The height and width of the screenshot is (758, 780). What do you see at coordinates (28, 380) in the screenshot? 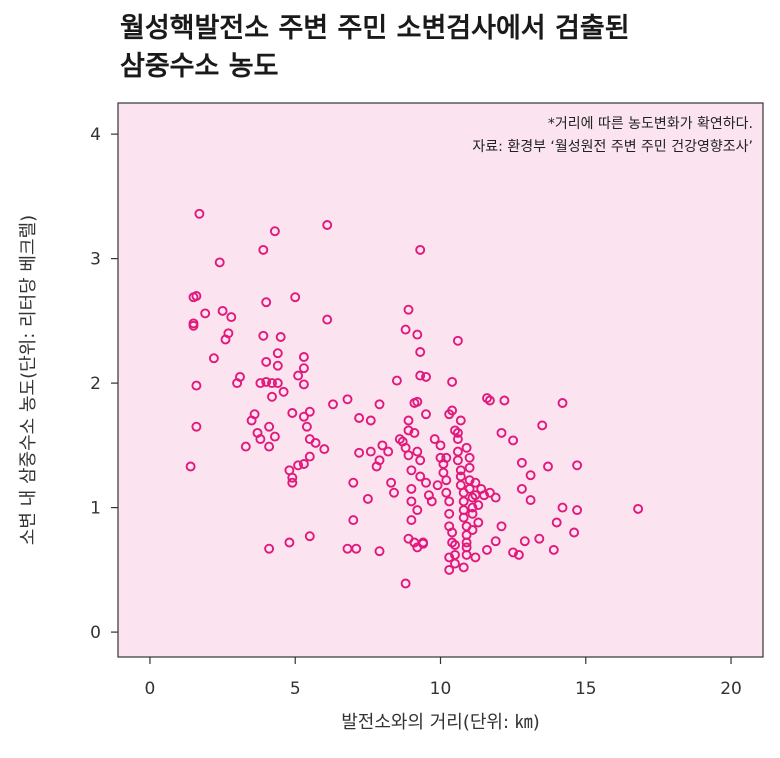
I see `y-axis-title: 소변 내 삼중수소 농도(단위: 리터당 베크렐)` at bounding box center [28, 380].